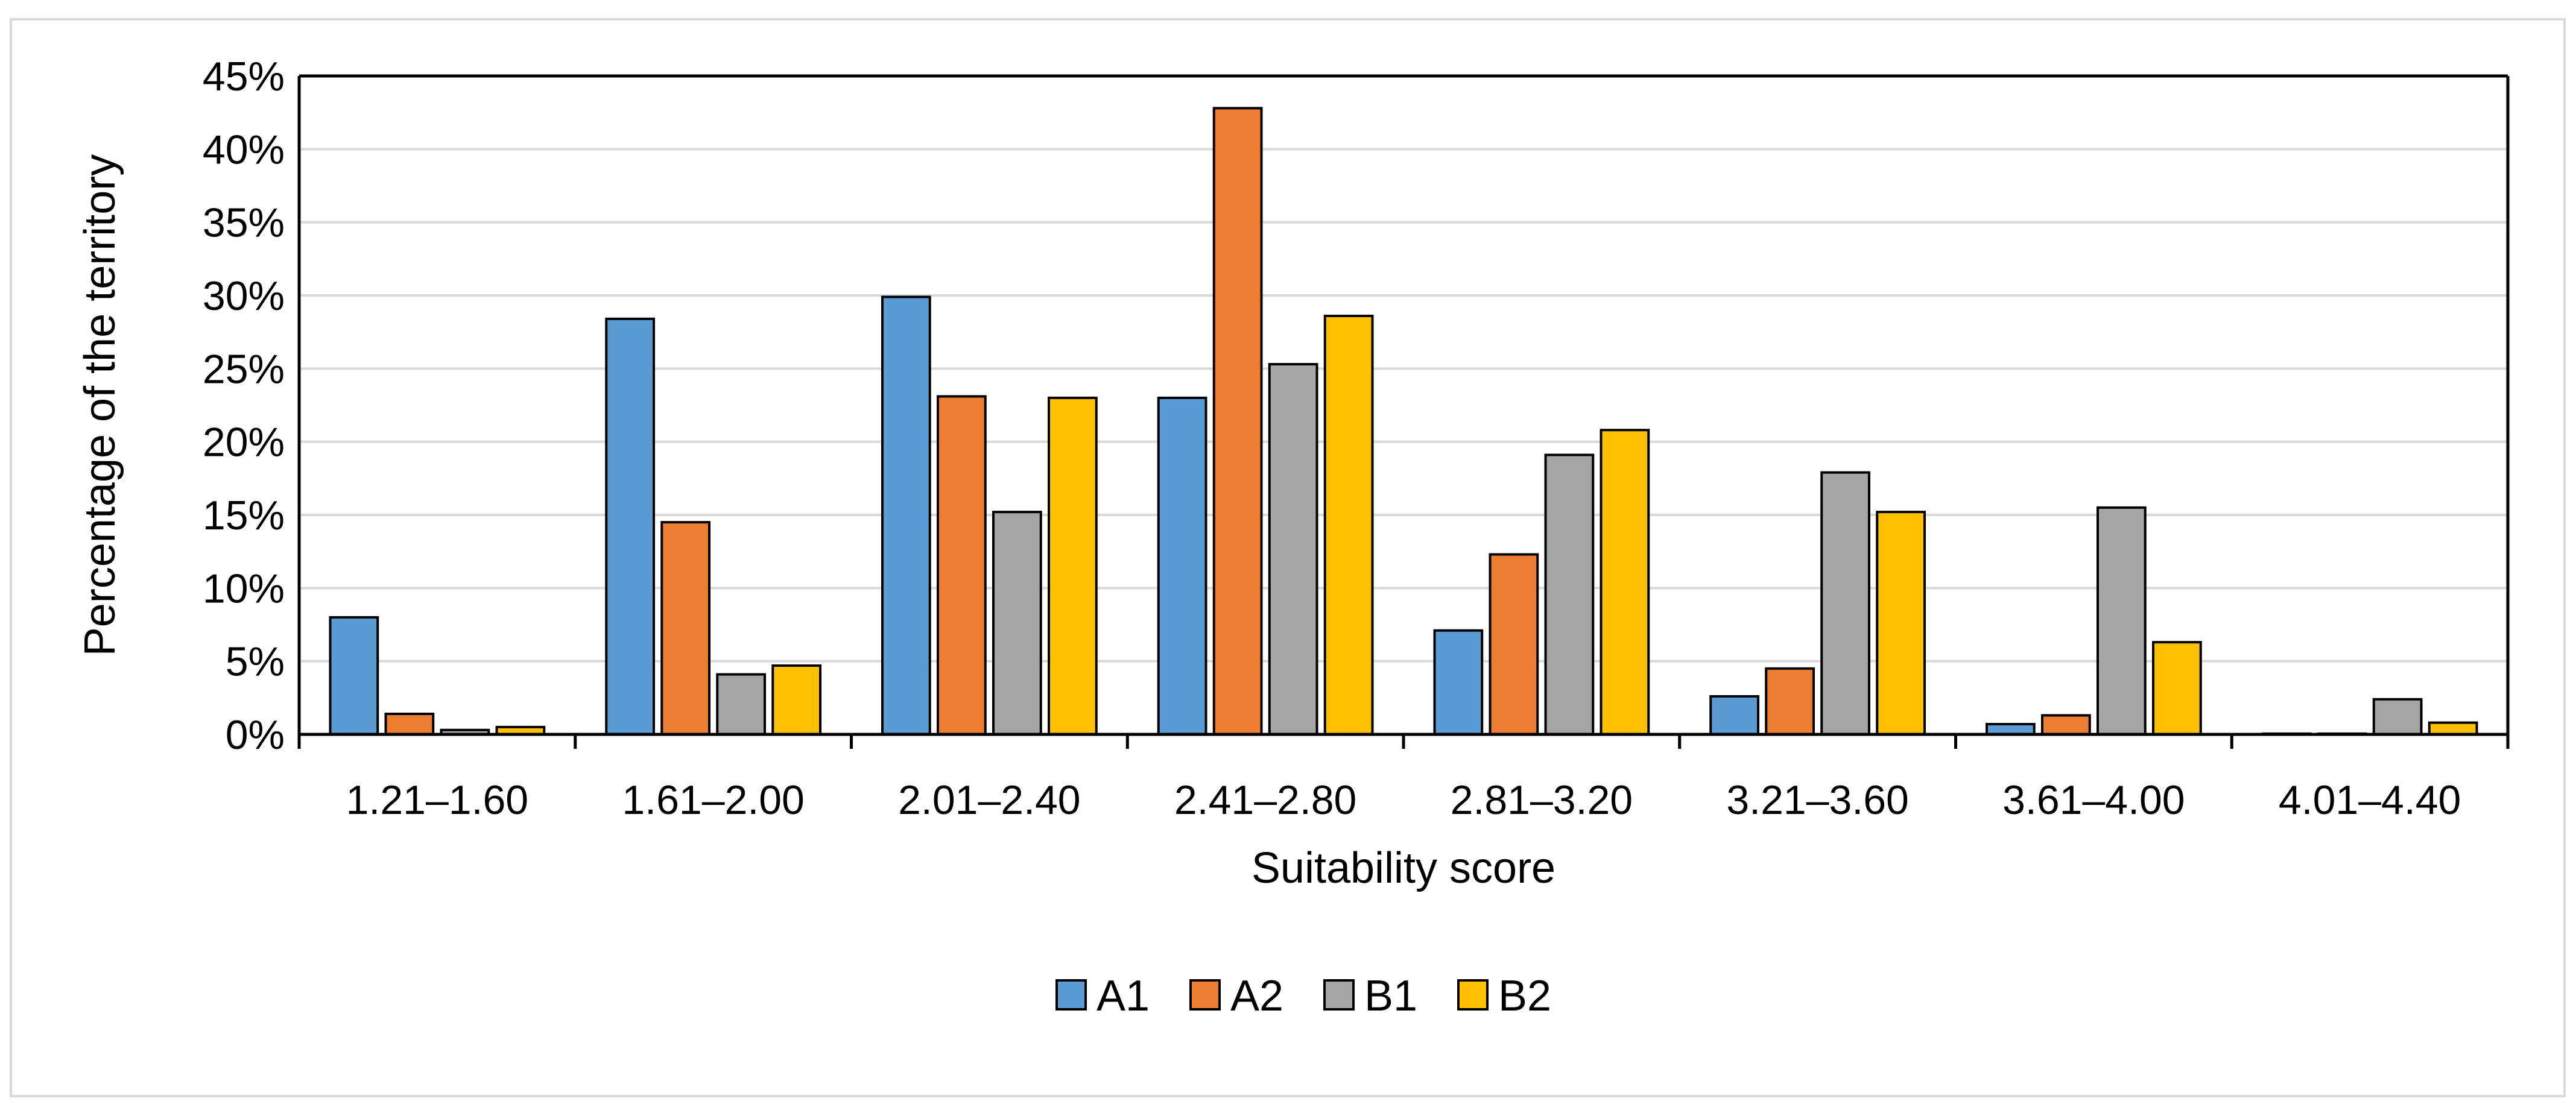  What do you see at coordinates (255, 662) in the screenshot?
I see `y-tick-label: 5%` at bounding box center [255, 662].